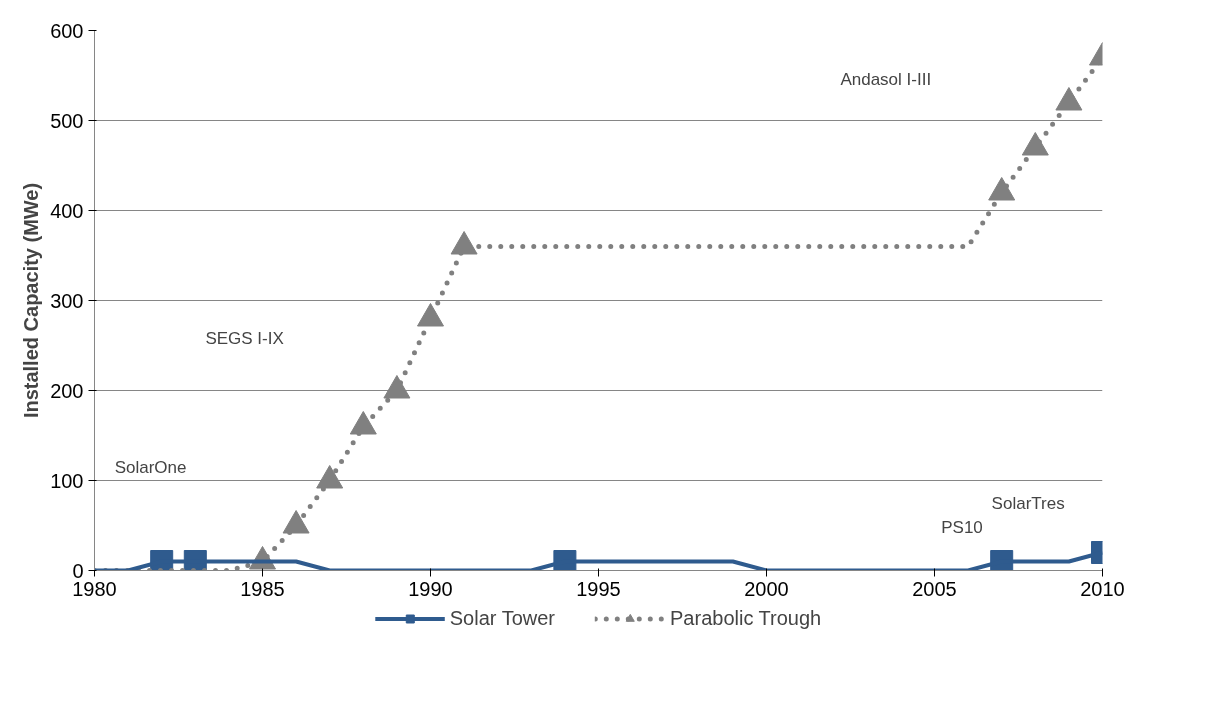 The width and height of the screenshot is (1224, 726). I want to click on y-tick-label: 400, so click(67, 210).